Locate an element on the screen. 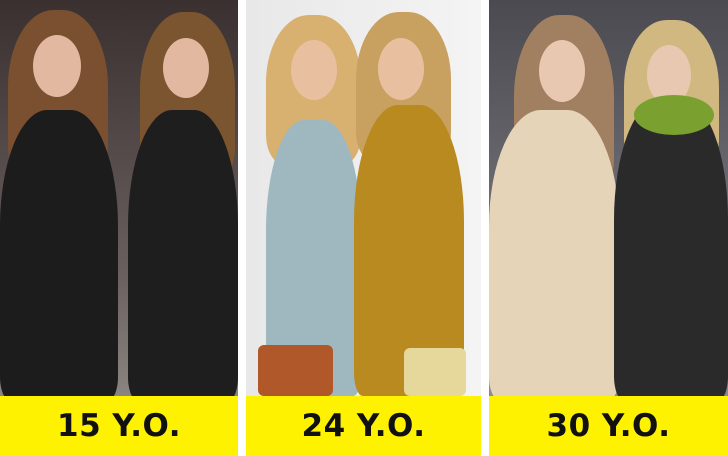 This screenshot has width=728, height=456. caption-age: 15 Y.O. is located at coordinates (119, 426).